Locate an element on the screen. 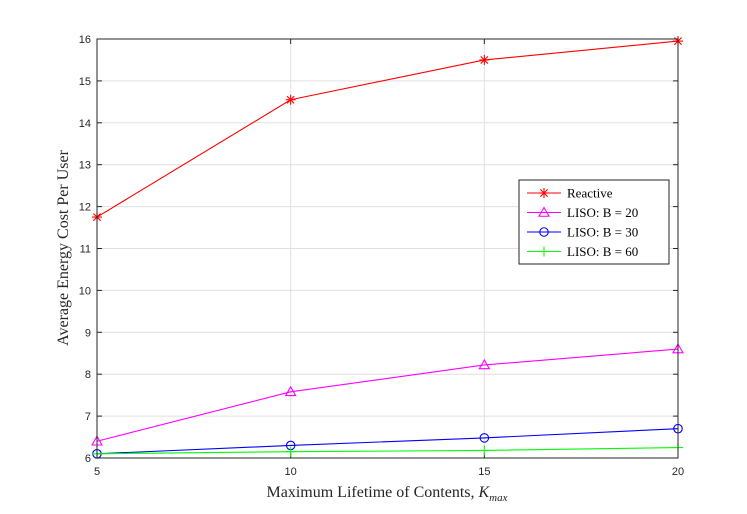 This screenshot has height=514, width=747. y-tick-label: 14 is located at coordinates (85, 124).